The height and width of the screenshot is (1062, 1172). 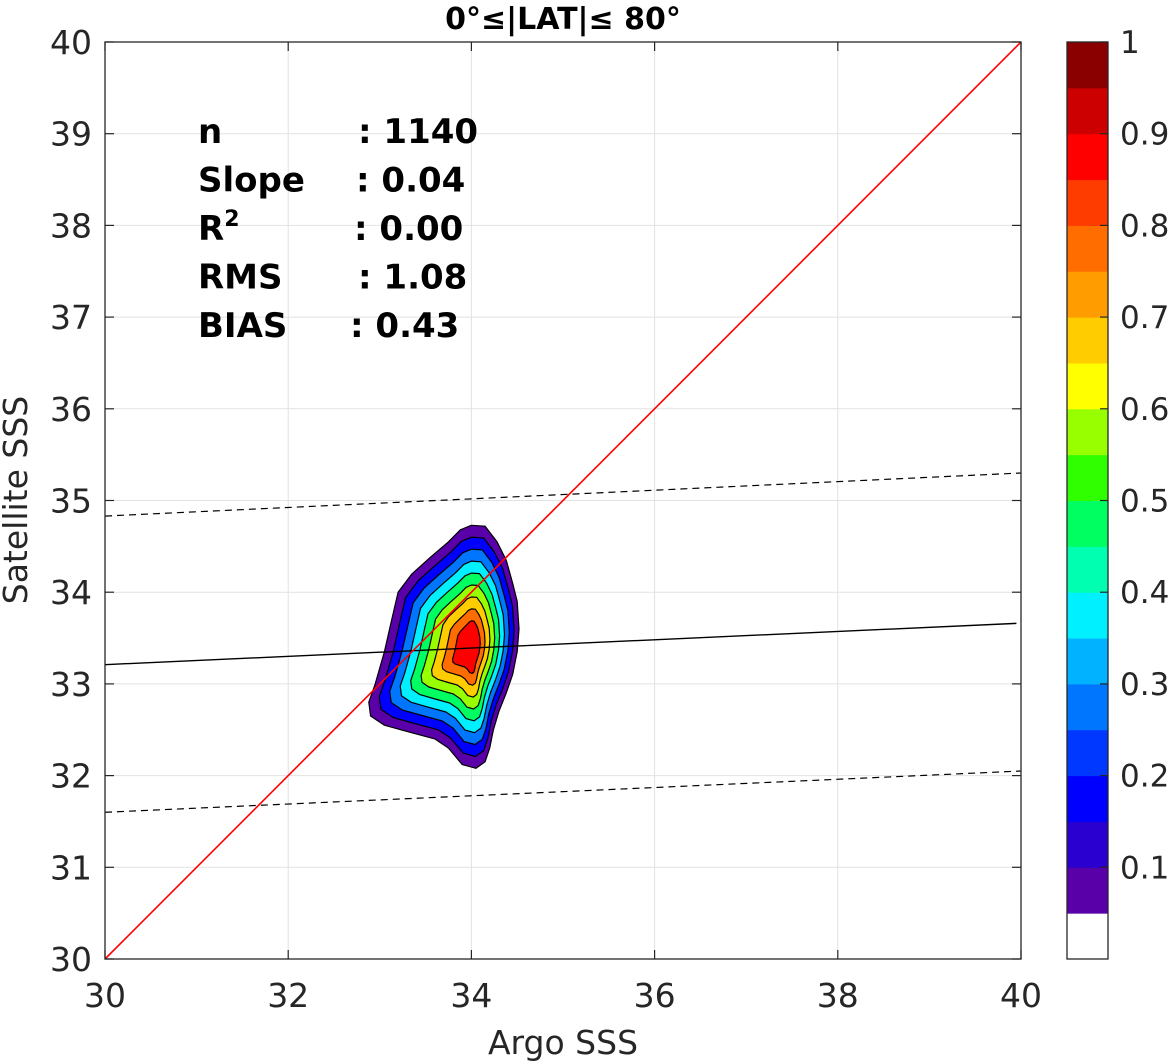 What do you see at coordinates (563, 1042) in the screenshot?
I see `x-axis-label: Argo SSS` at bounding box center [563, 1042].